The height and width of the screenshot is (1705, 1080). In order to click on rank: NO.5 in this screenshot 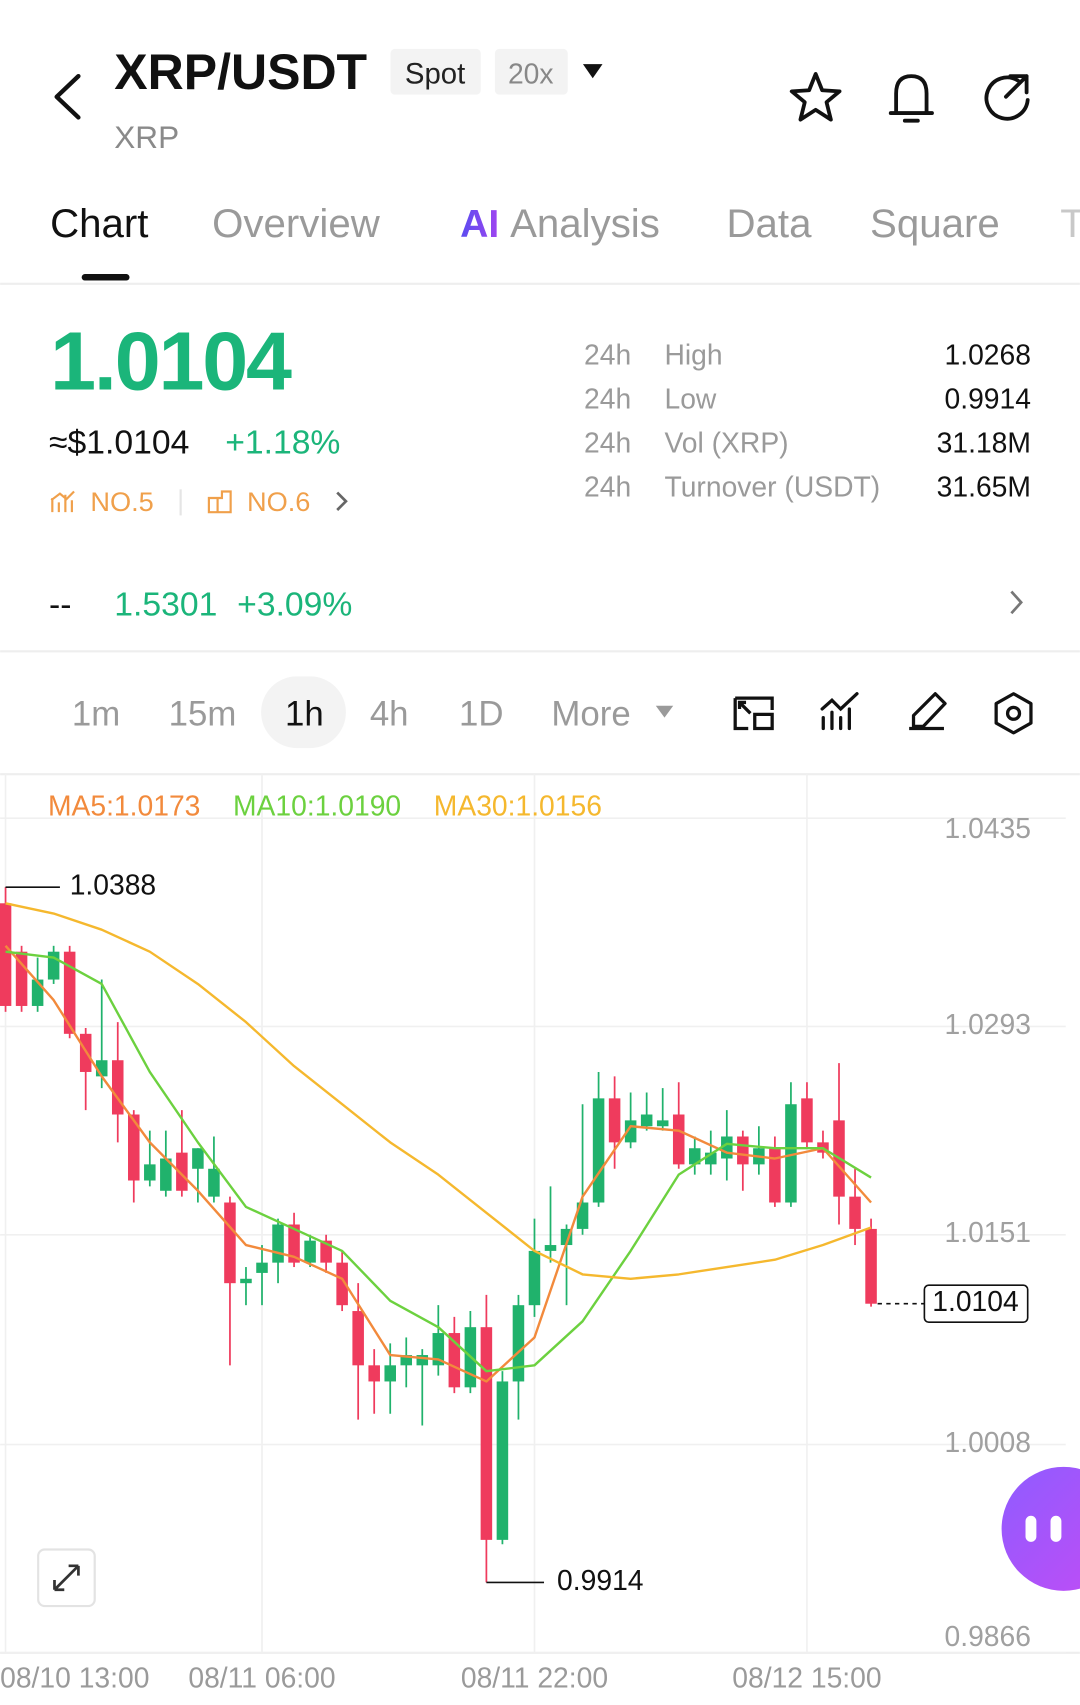, I will do `click(121, 501)`.